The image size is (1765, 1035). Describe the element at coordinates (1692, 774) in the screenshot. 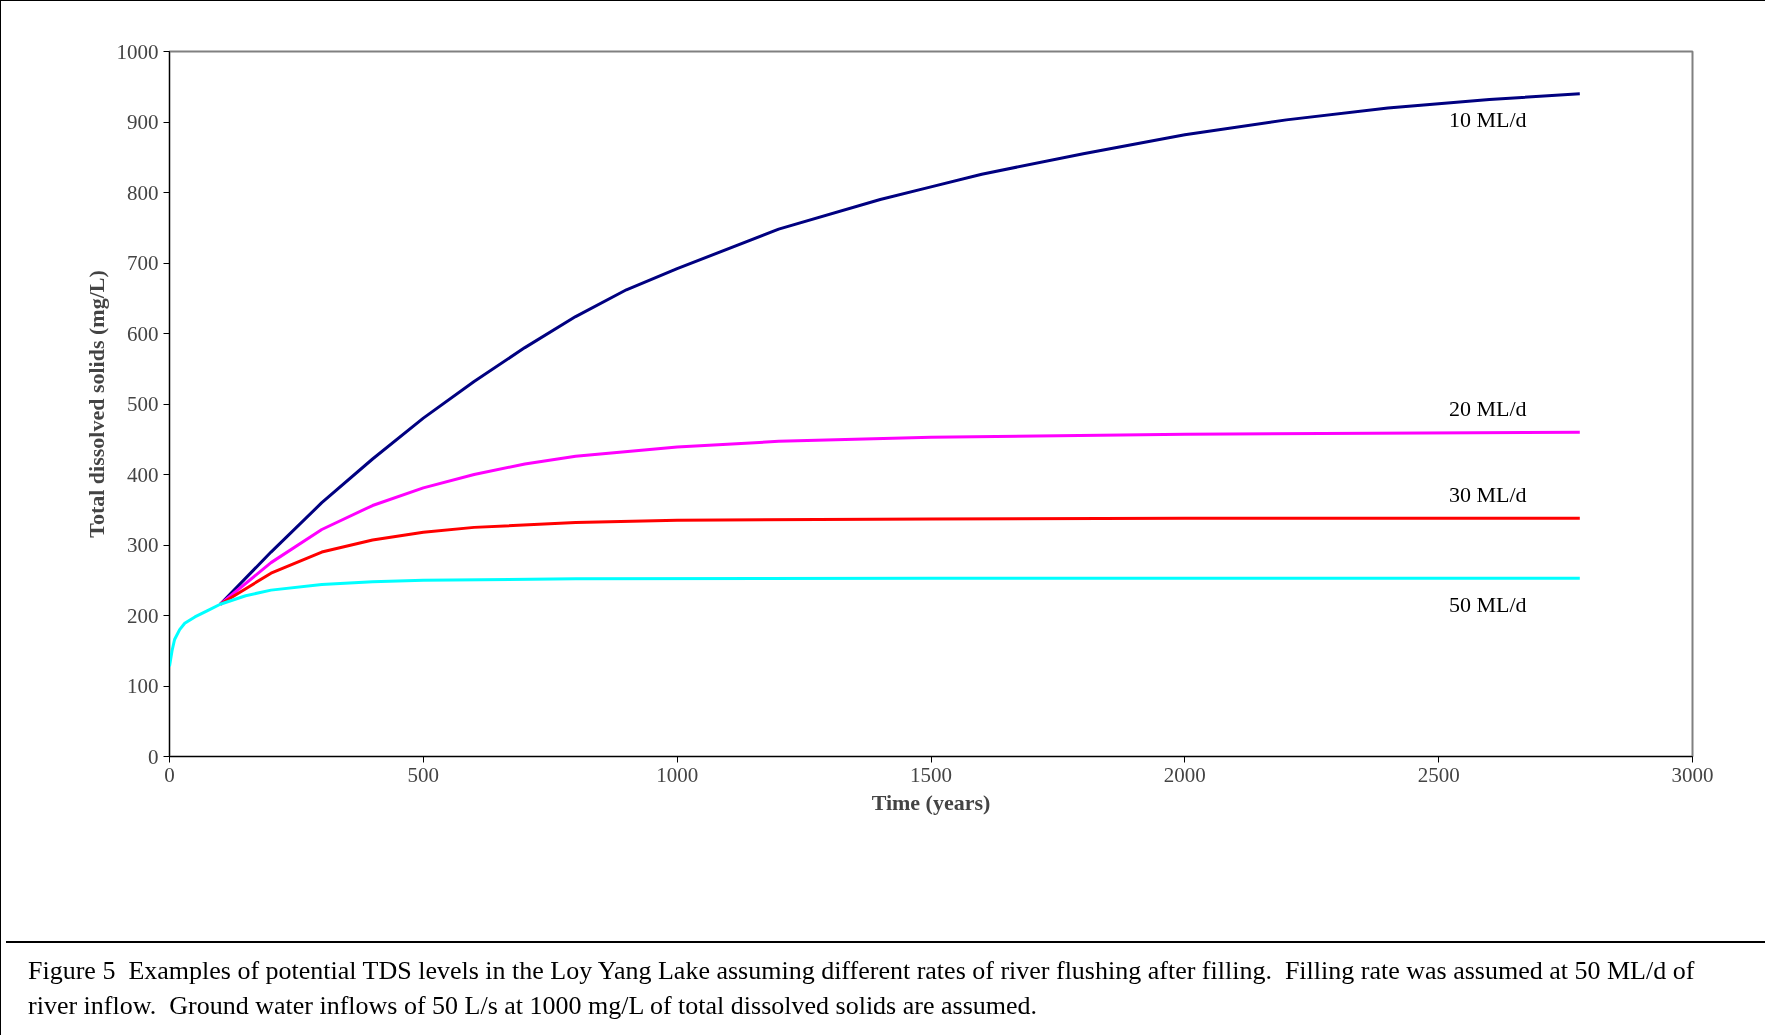

I see `x-tick-label: 3000` at that location.